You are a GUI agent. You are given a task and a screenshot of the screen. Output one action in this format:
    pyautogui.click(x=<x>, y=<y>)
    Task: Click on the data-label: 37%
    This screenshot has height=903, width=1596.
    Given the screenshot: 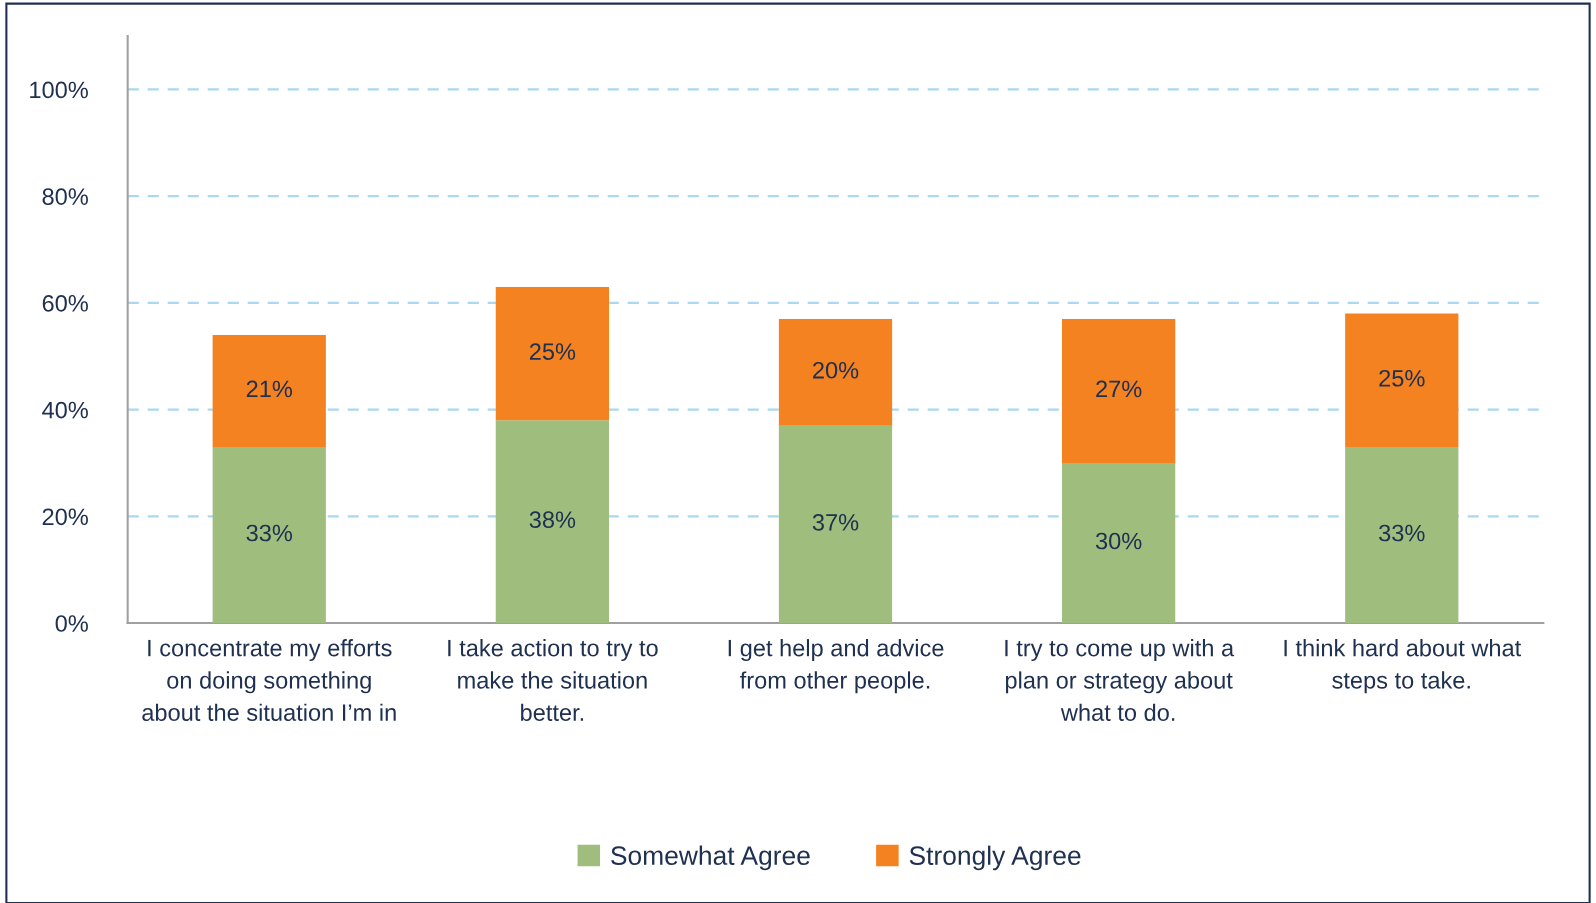 What is the action you would take?
    pyautogui.click(x=835, y=522)
    